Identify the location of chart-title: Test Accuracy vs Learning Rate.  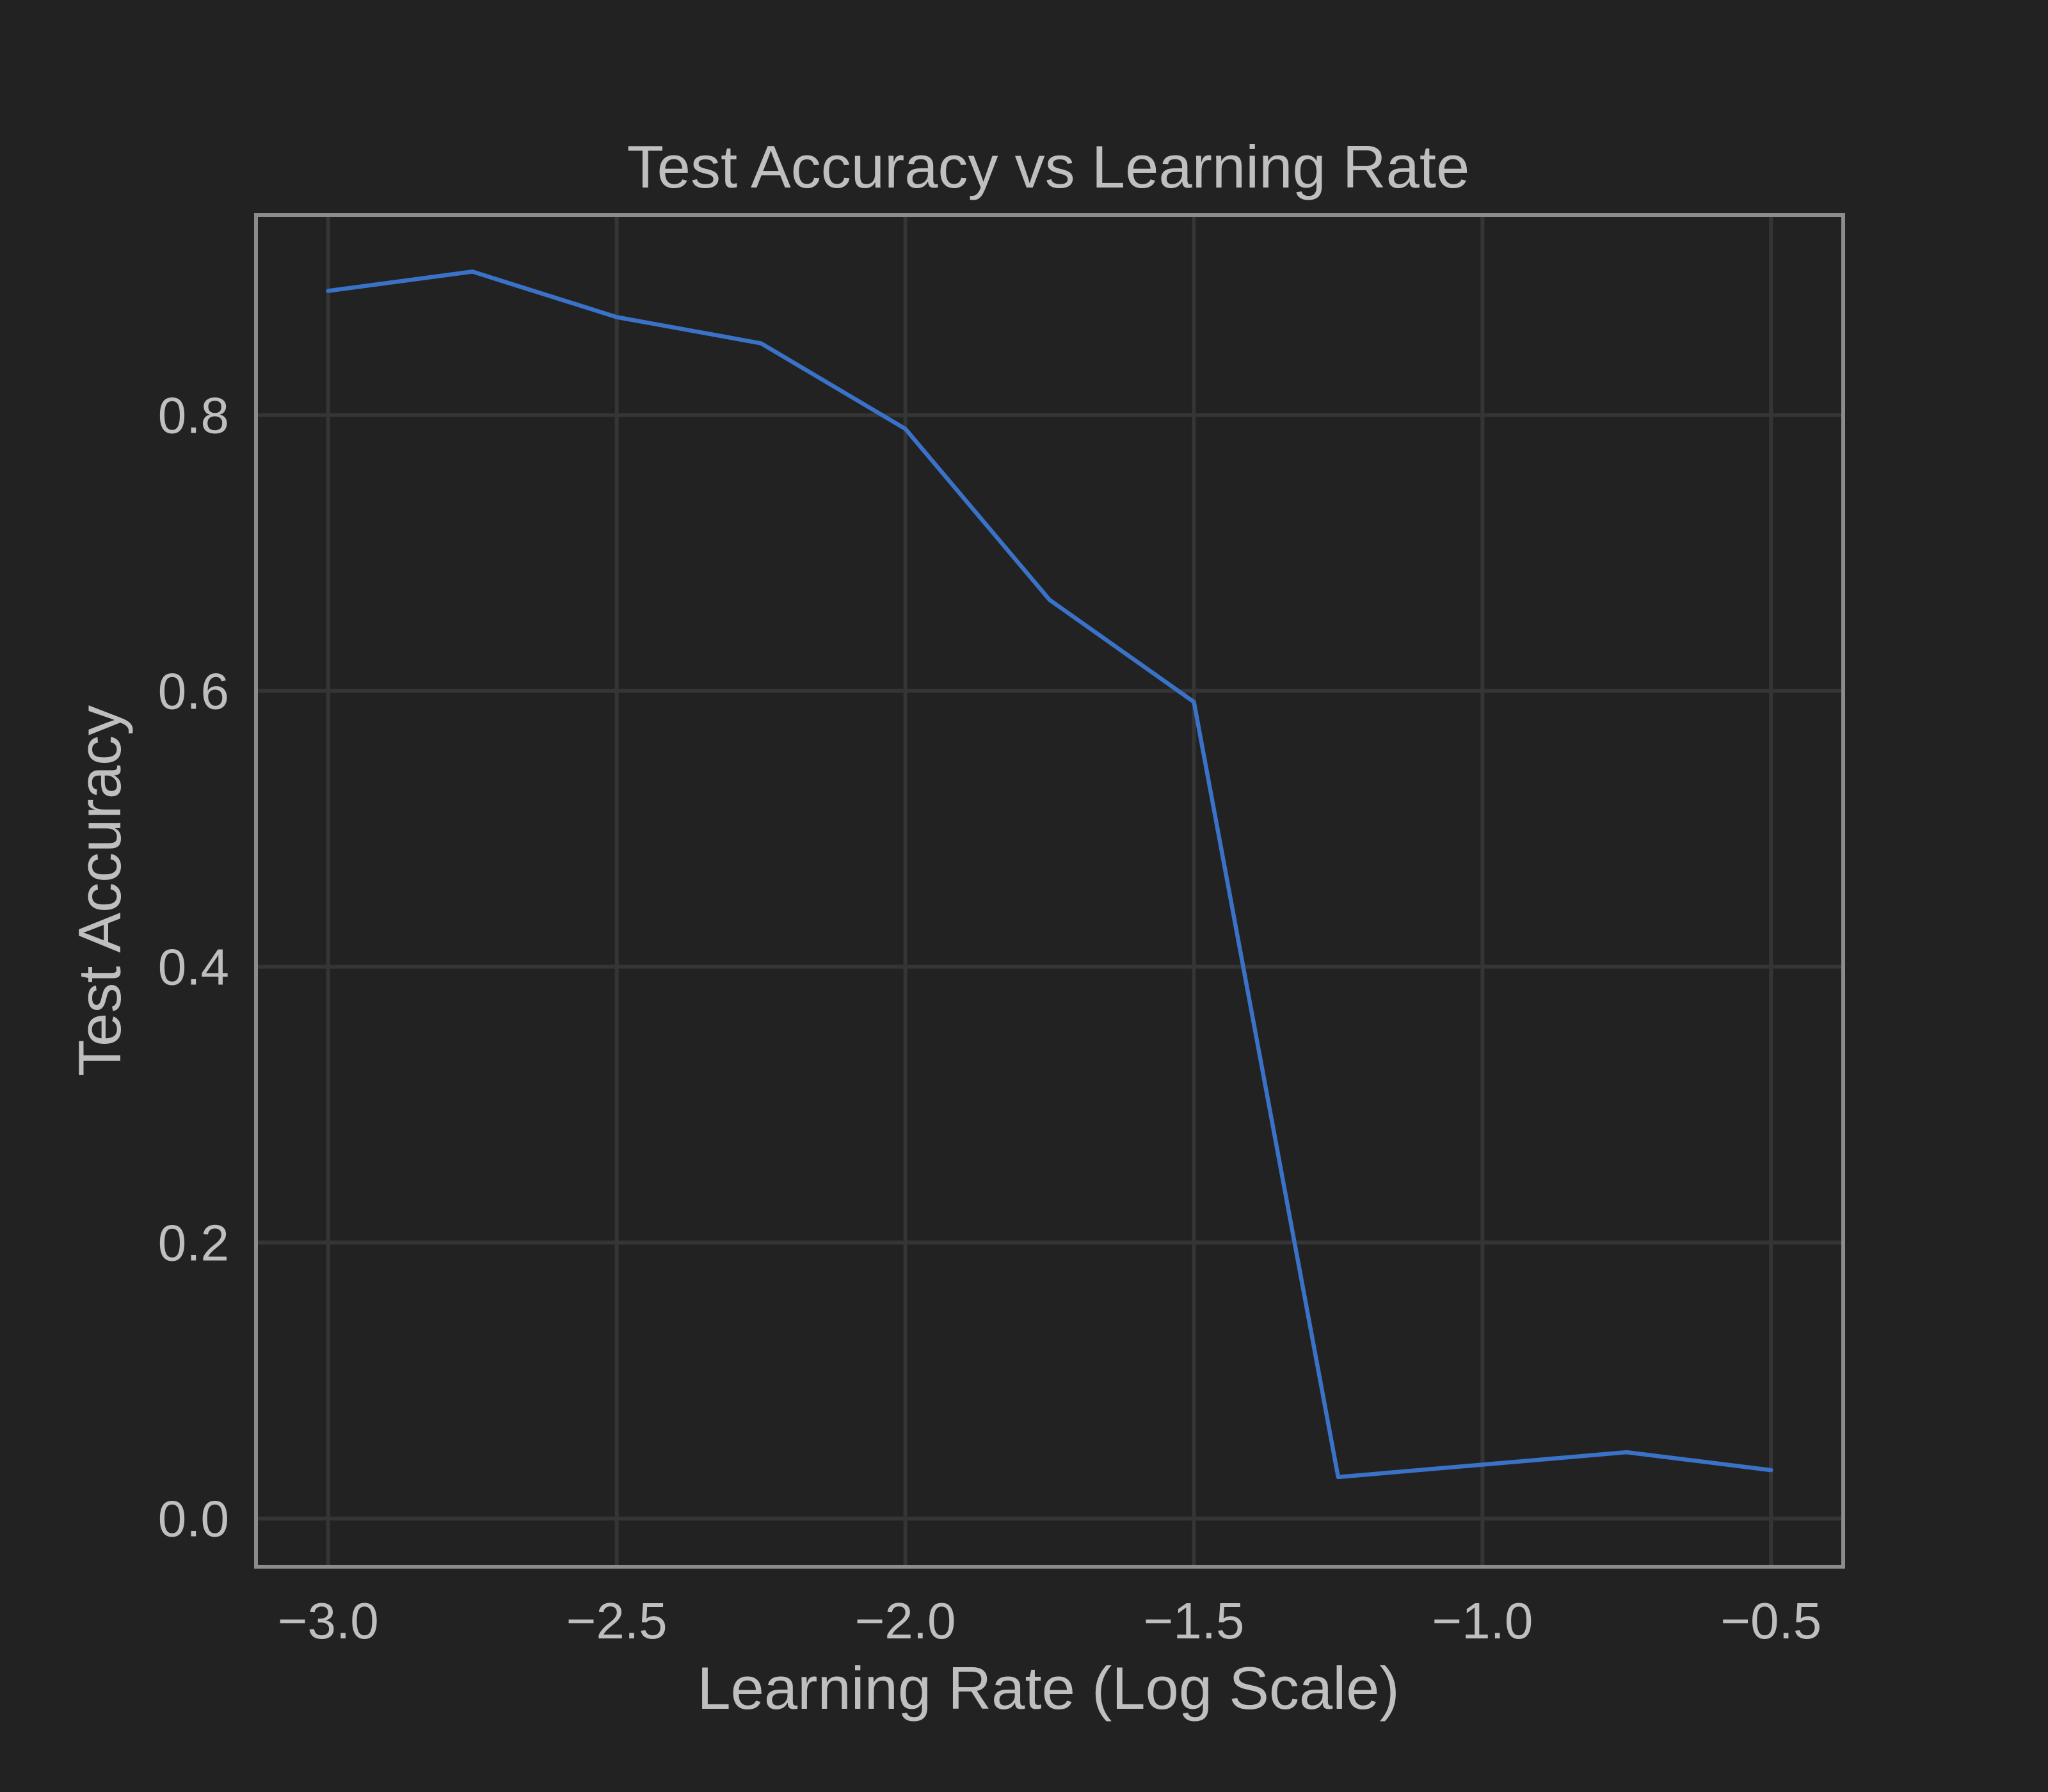
(1048, 166).